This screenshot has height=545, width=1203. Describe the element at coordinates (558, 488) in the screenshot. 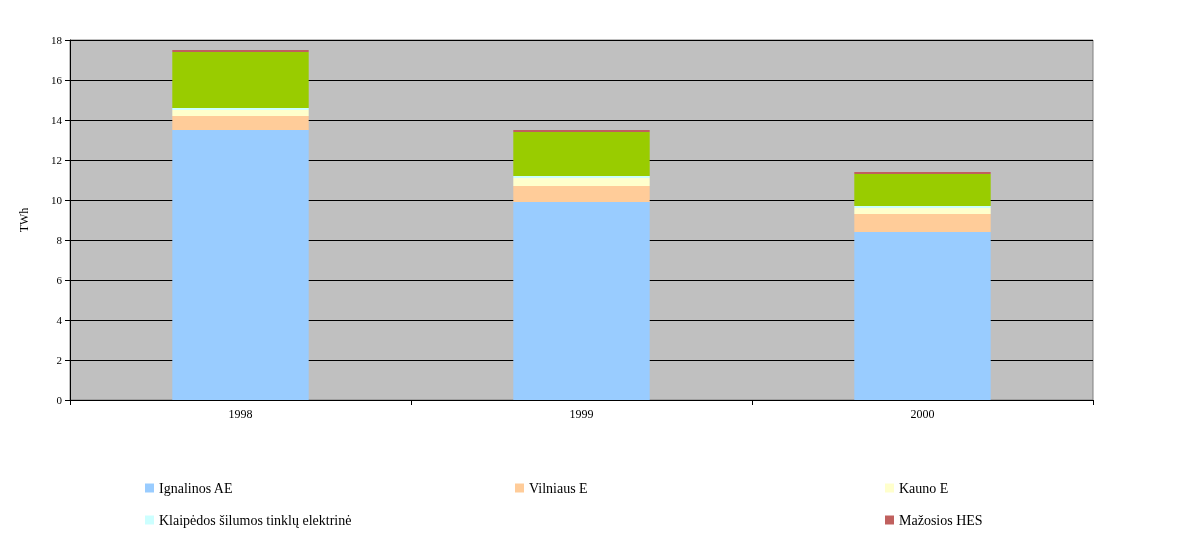

I see `legend-label: Vilniaus E` at that location.